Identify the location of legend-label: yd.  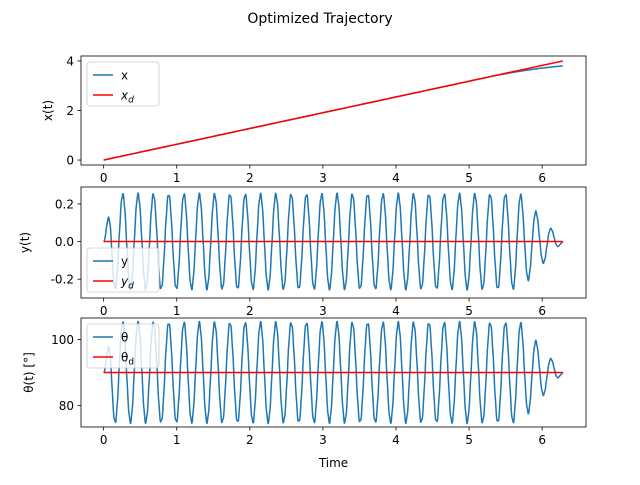
(127, 283).